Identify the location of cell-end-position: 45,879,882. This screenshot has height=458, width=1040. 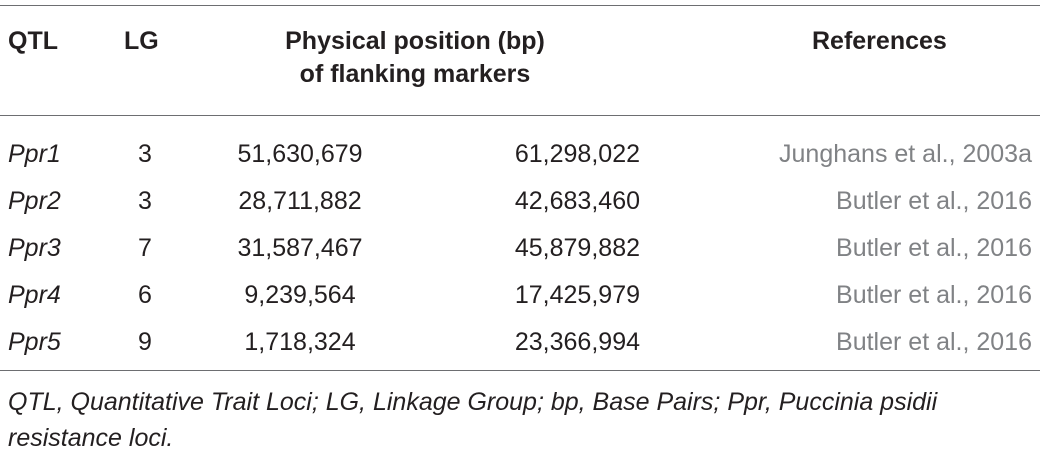
(577, 248).